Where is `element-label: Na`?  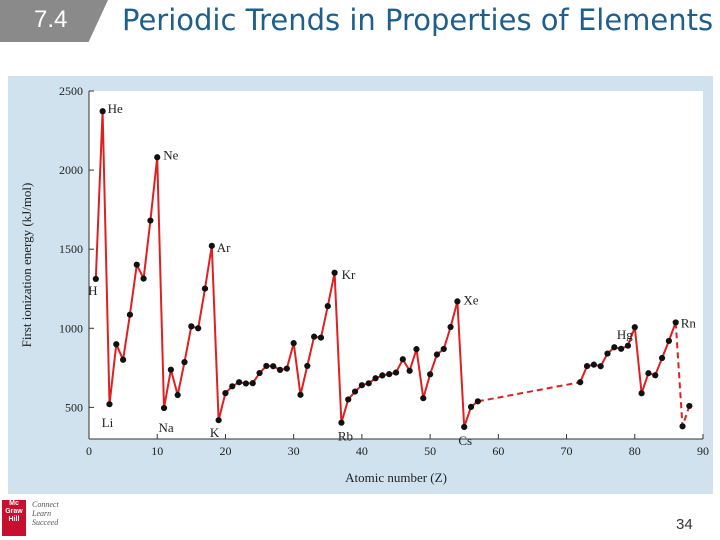 element-label: Na is located at coordinates (165, 427).